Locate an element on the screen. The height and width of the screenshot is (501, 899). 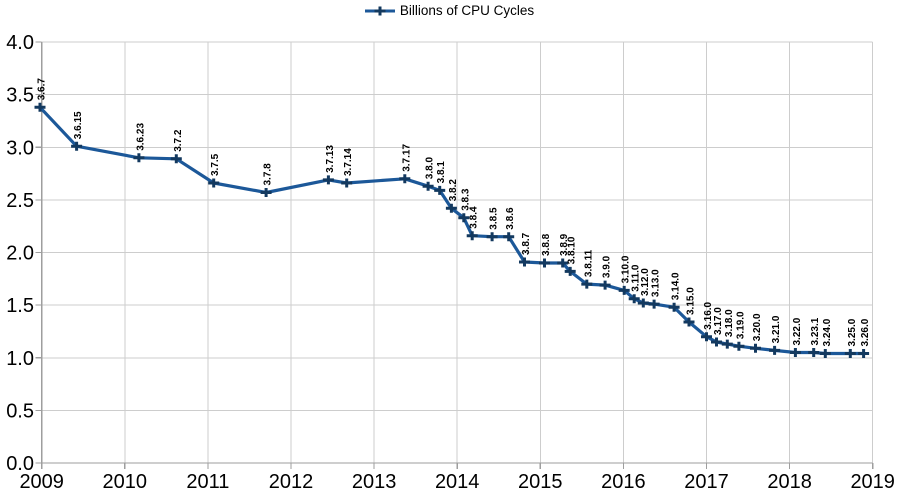
x-tick-label: 2017 is located at coordinates (706, 482).